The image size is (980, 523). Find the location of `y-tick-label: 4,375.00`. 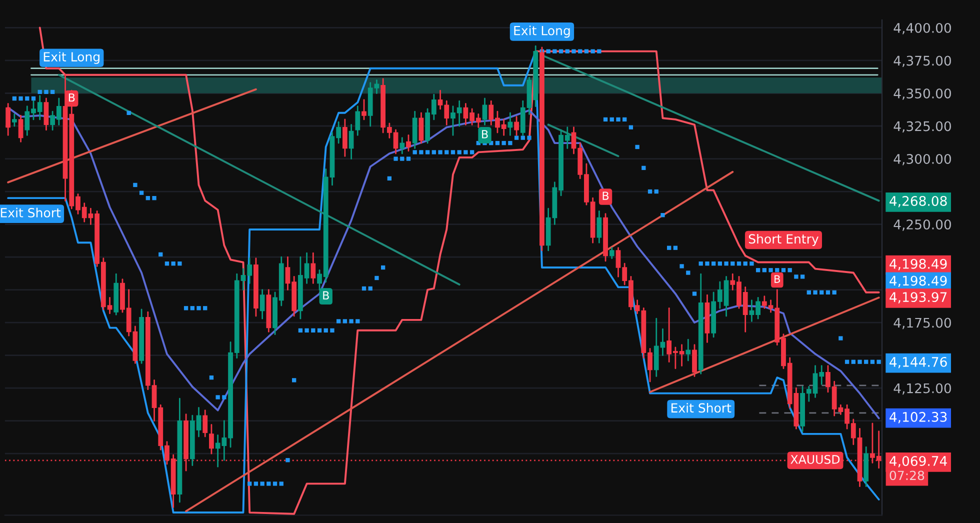

y-tick-label: 4,375.00 is located at coordinates (922, 62).